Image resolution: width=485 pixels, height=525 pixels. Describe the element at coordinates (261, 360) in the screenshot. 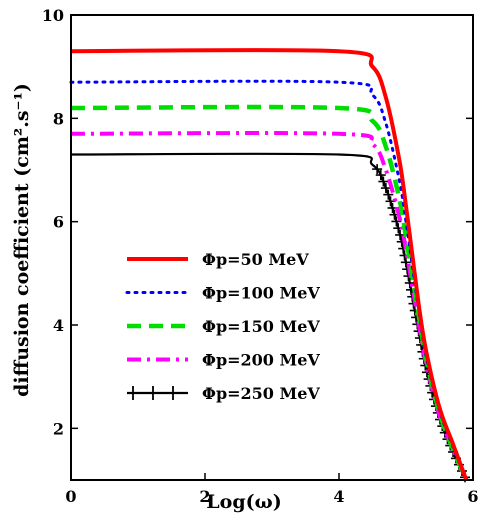

I see `legend-label-4: Φp=200 MeV` at that location.